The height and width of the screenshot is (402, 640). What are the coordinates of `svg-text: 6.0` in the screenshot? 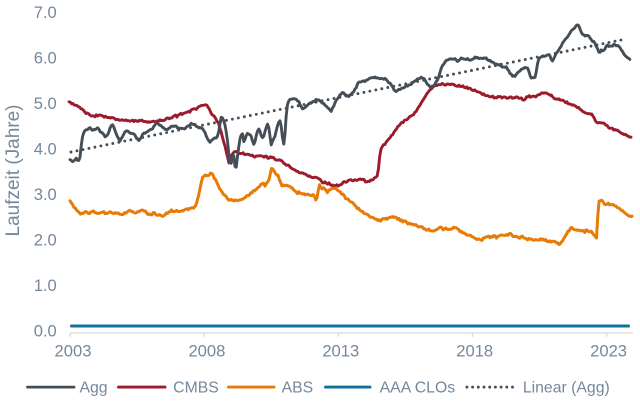 It's located at (45, 58).